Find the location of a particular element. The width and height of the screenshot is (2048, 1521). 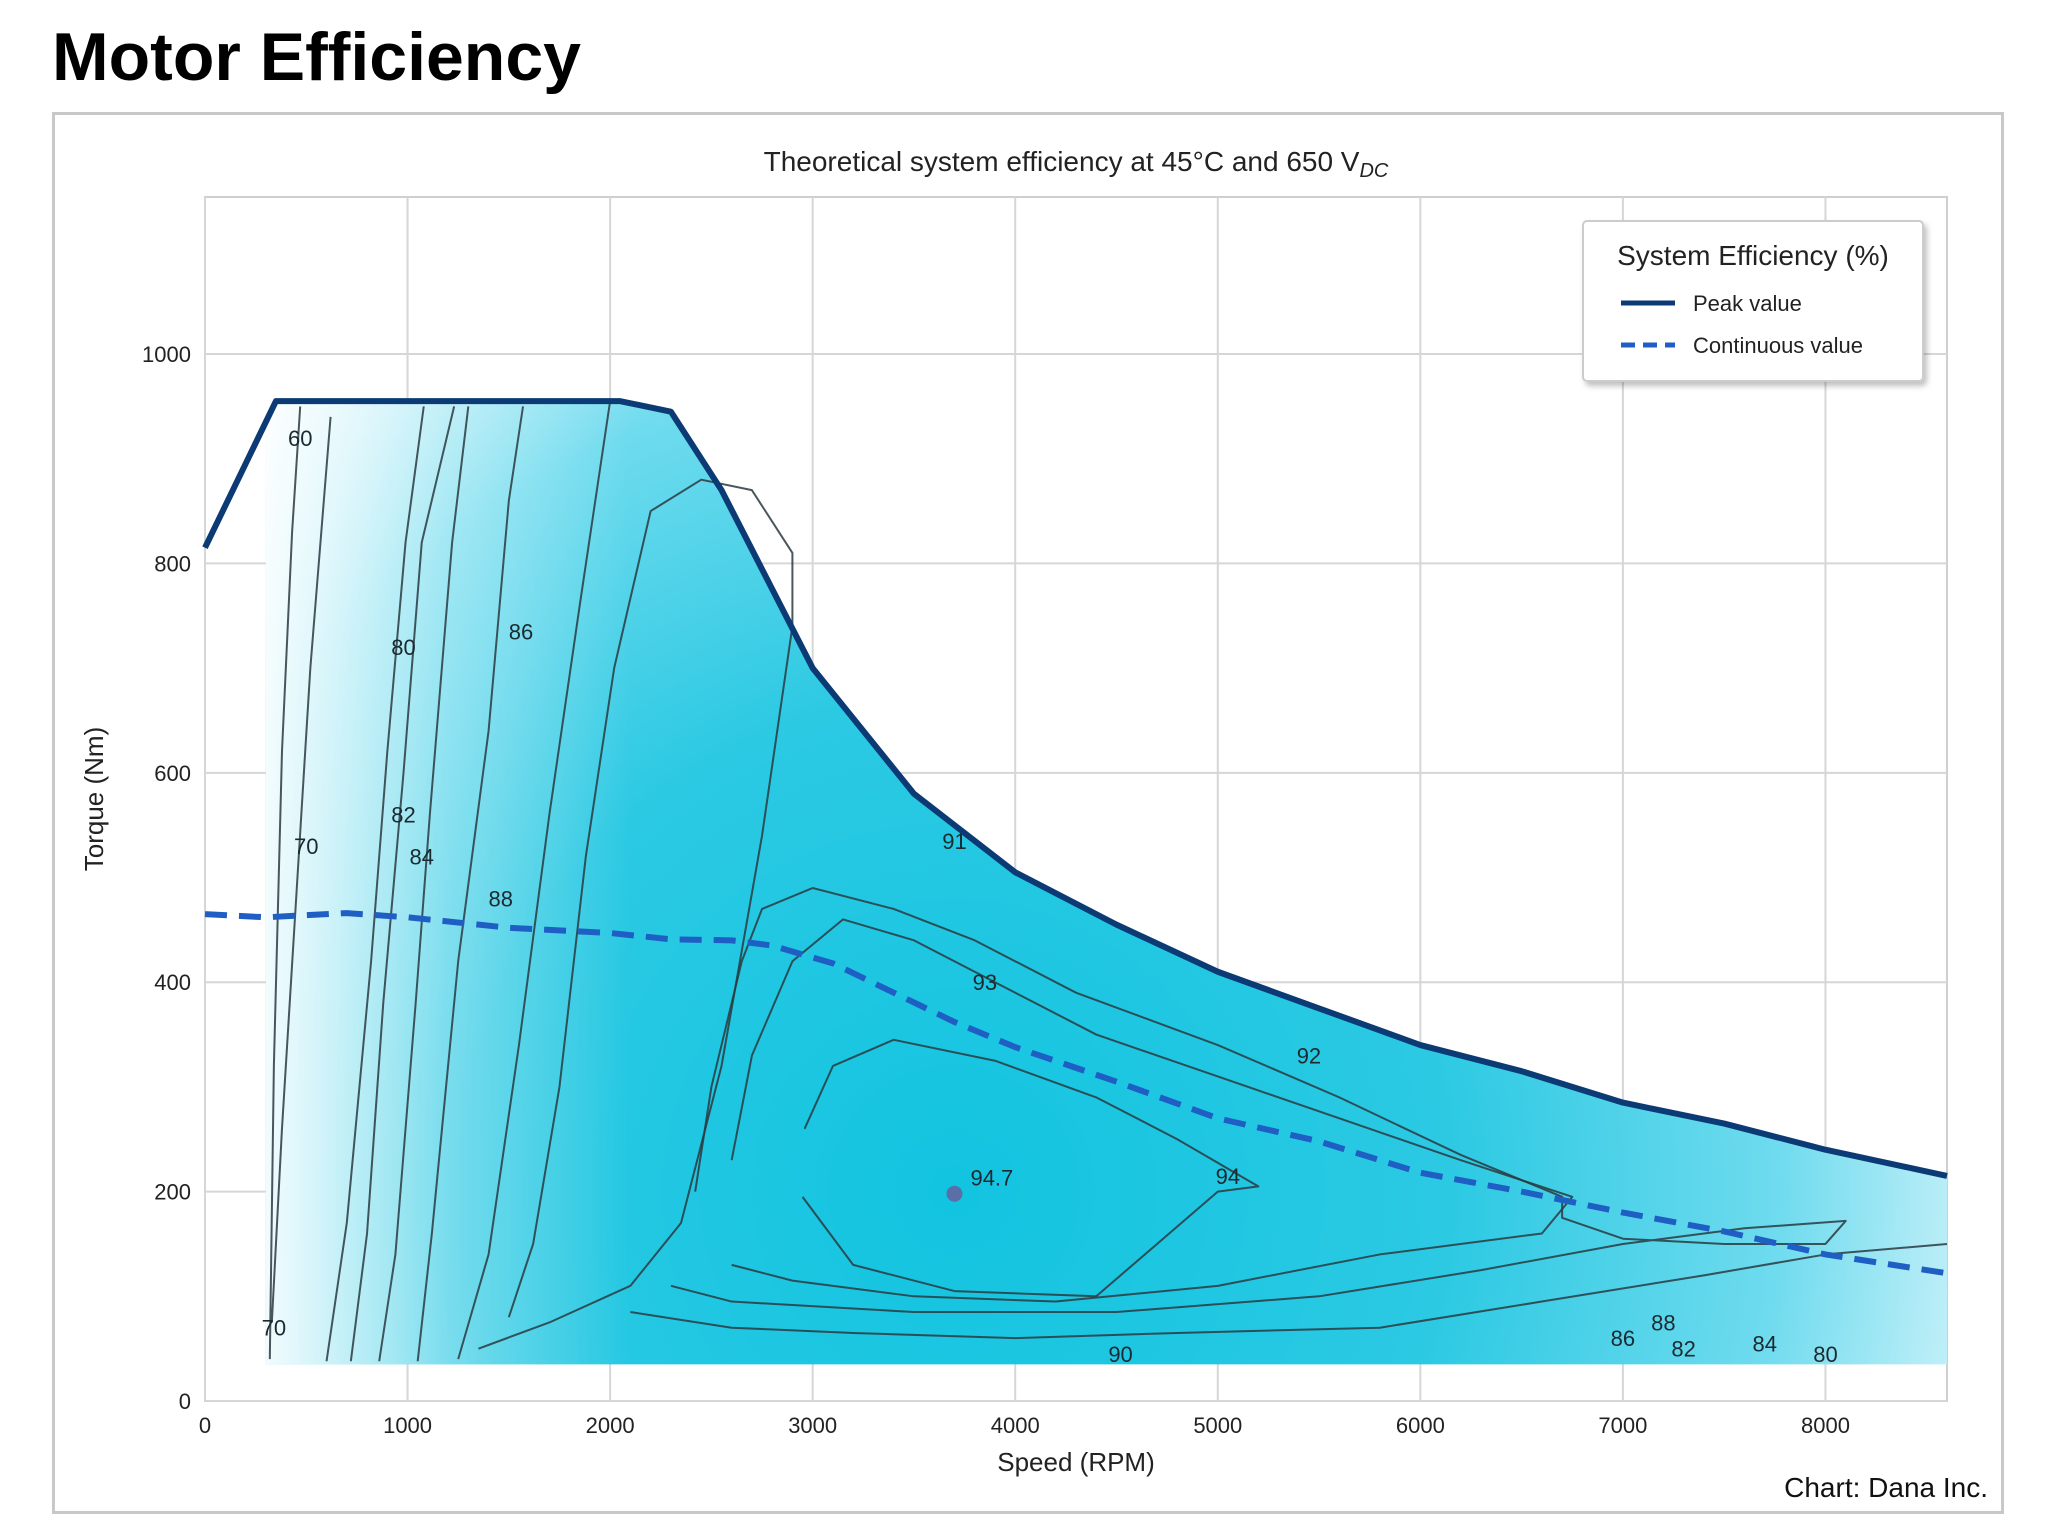

y-tick-label: 400 is located at coordinates (172, 982).